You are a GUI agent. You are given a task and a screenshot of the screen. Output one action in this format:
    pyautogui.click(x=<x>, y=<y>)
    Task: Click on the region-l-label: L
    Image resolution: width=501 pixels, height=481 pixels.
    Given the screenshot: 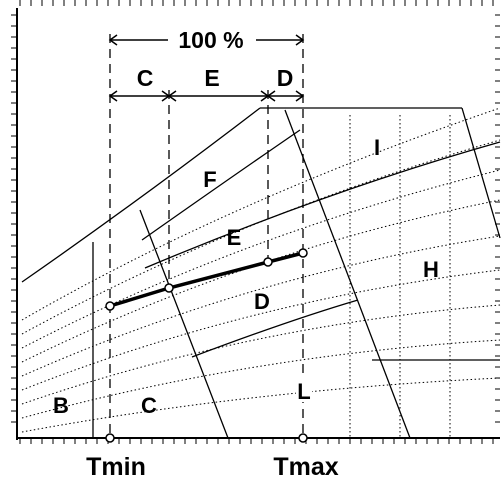 What is the action you would take?
    pyautogui.click(x=303, y=391)
    